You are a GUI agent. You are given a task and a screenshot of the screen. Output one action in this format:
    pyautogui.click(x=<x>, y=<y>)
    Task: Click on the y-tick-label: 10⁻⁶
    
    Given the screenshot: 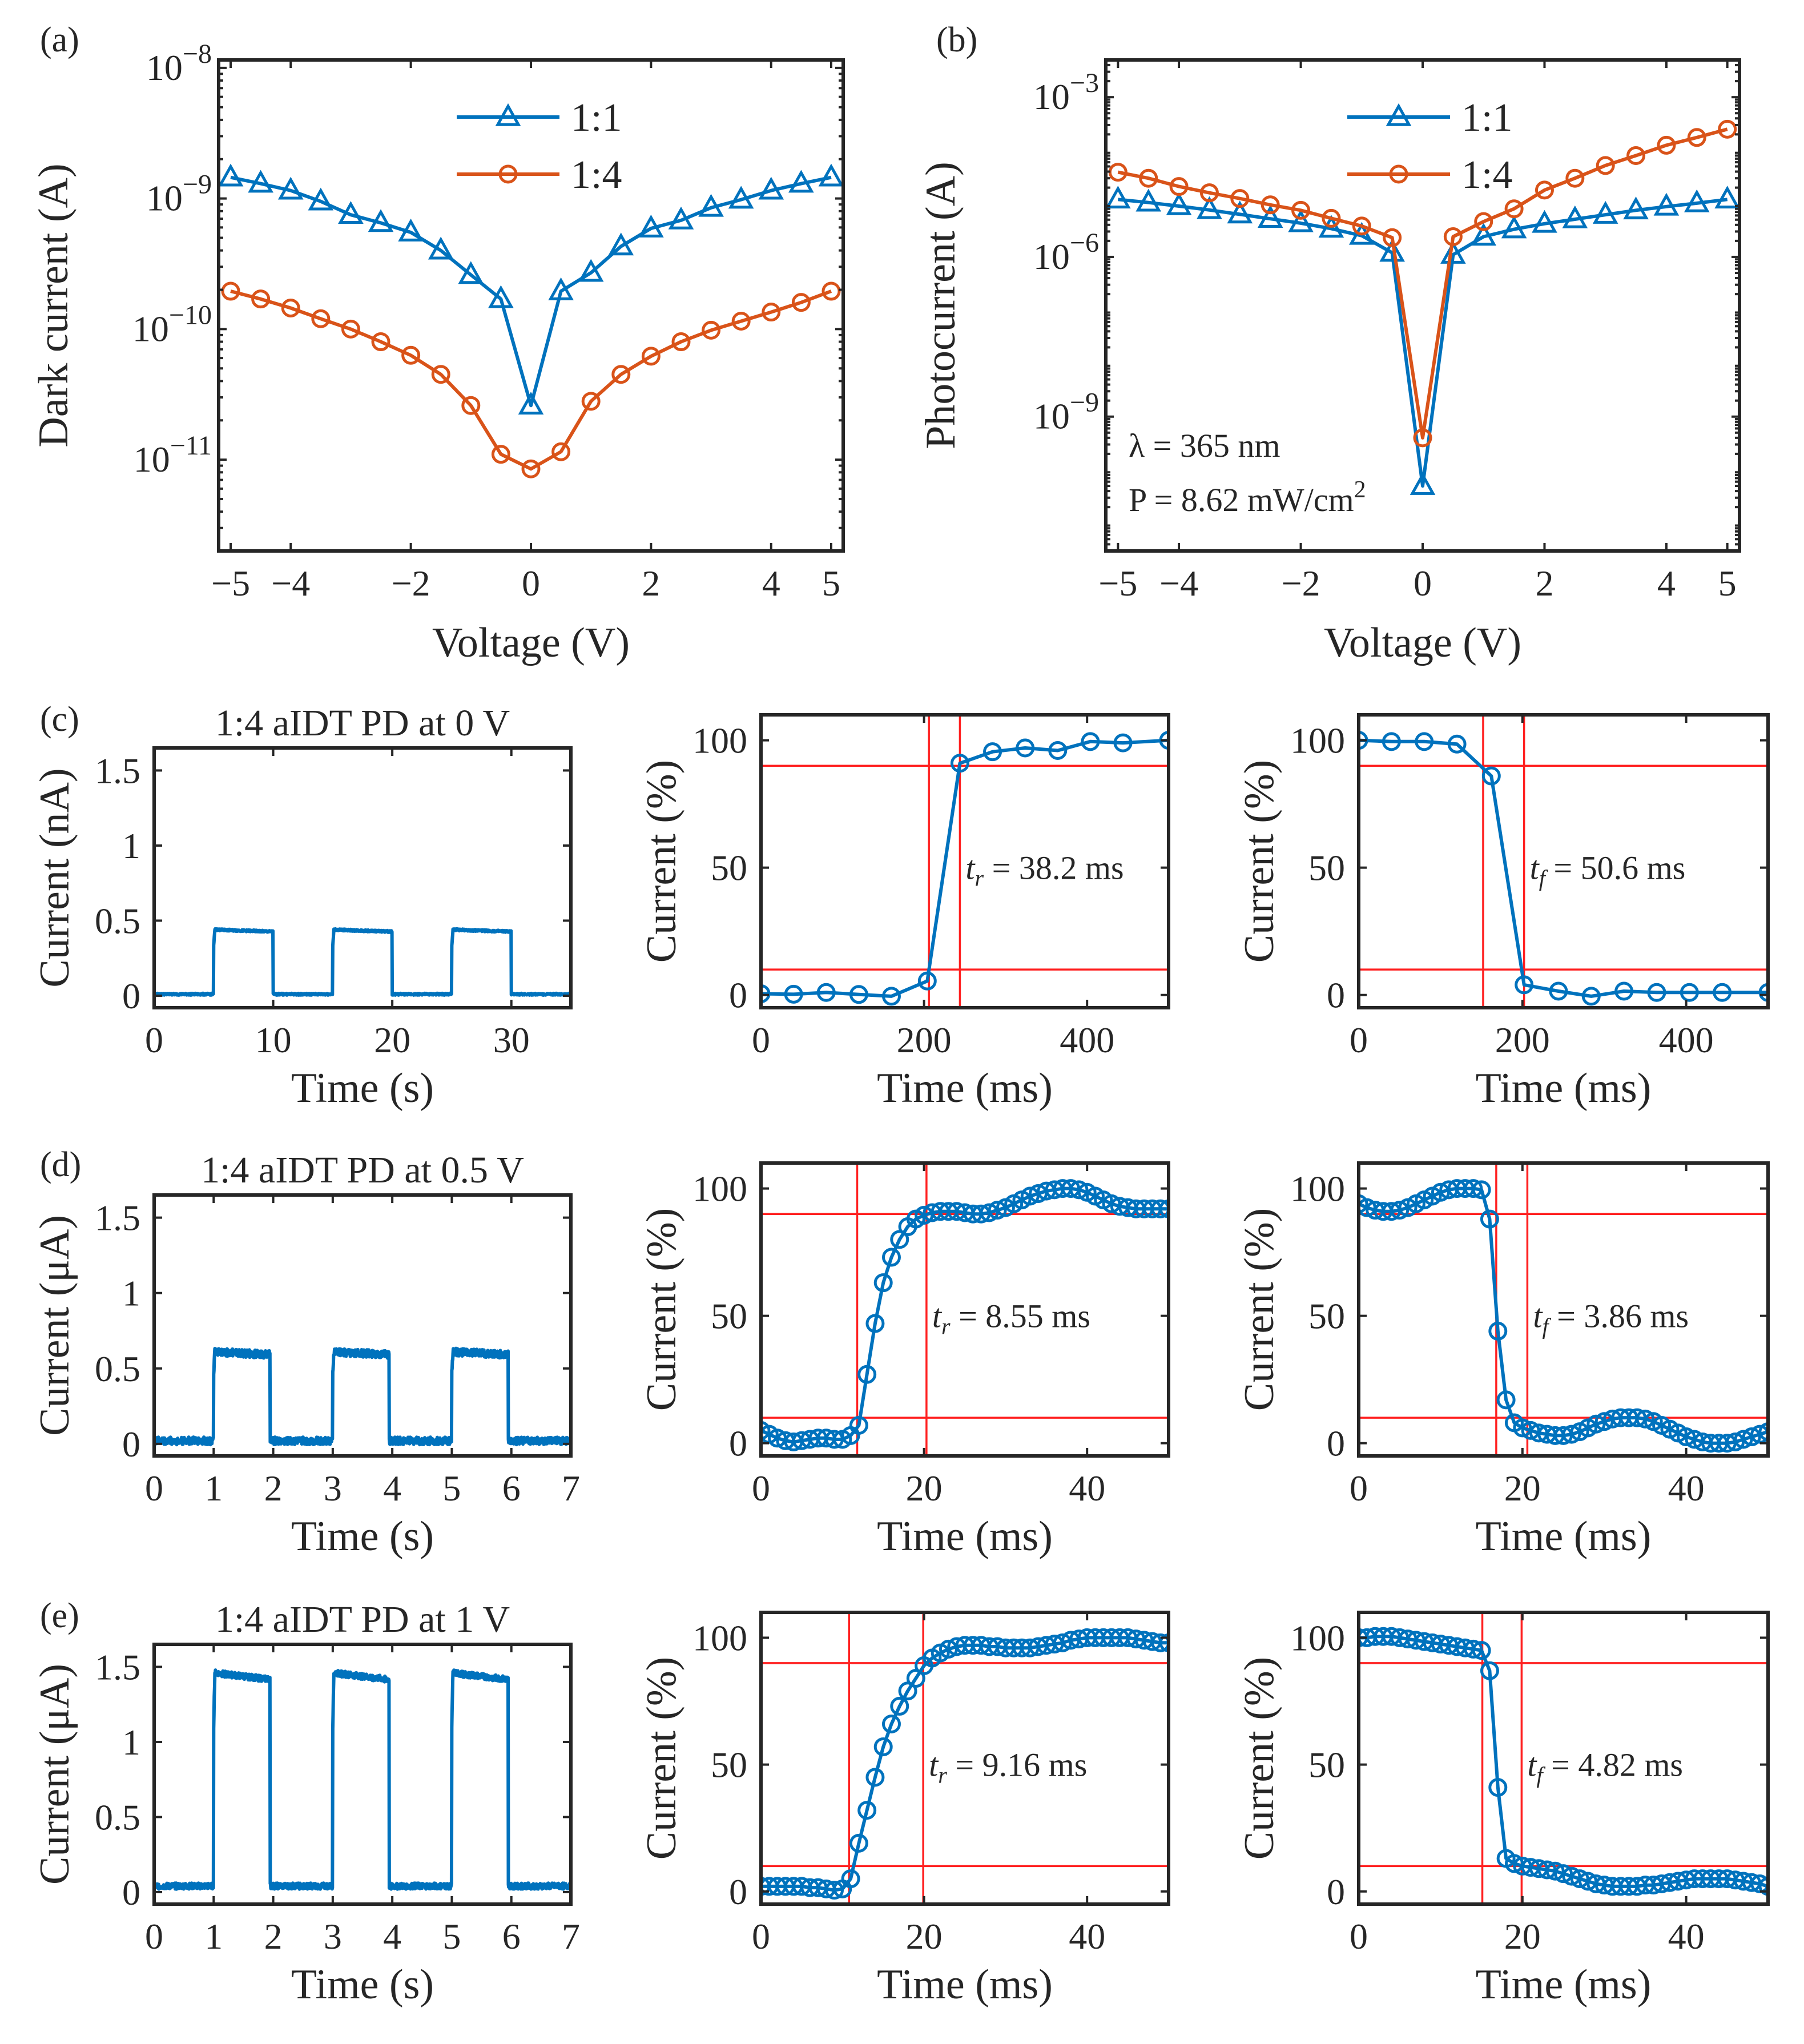 What is the action you would take?
    pyautogui.click(x=1066, y=252)
    